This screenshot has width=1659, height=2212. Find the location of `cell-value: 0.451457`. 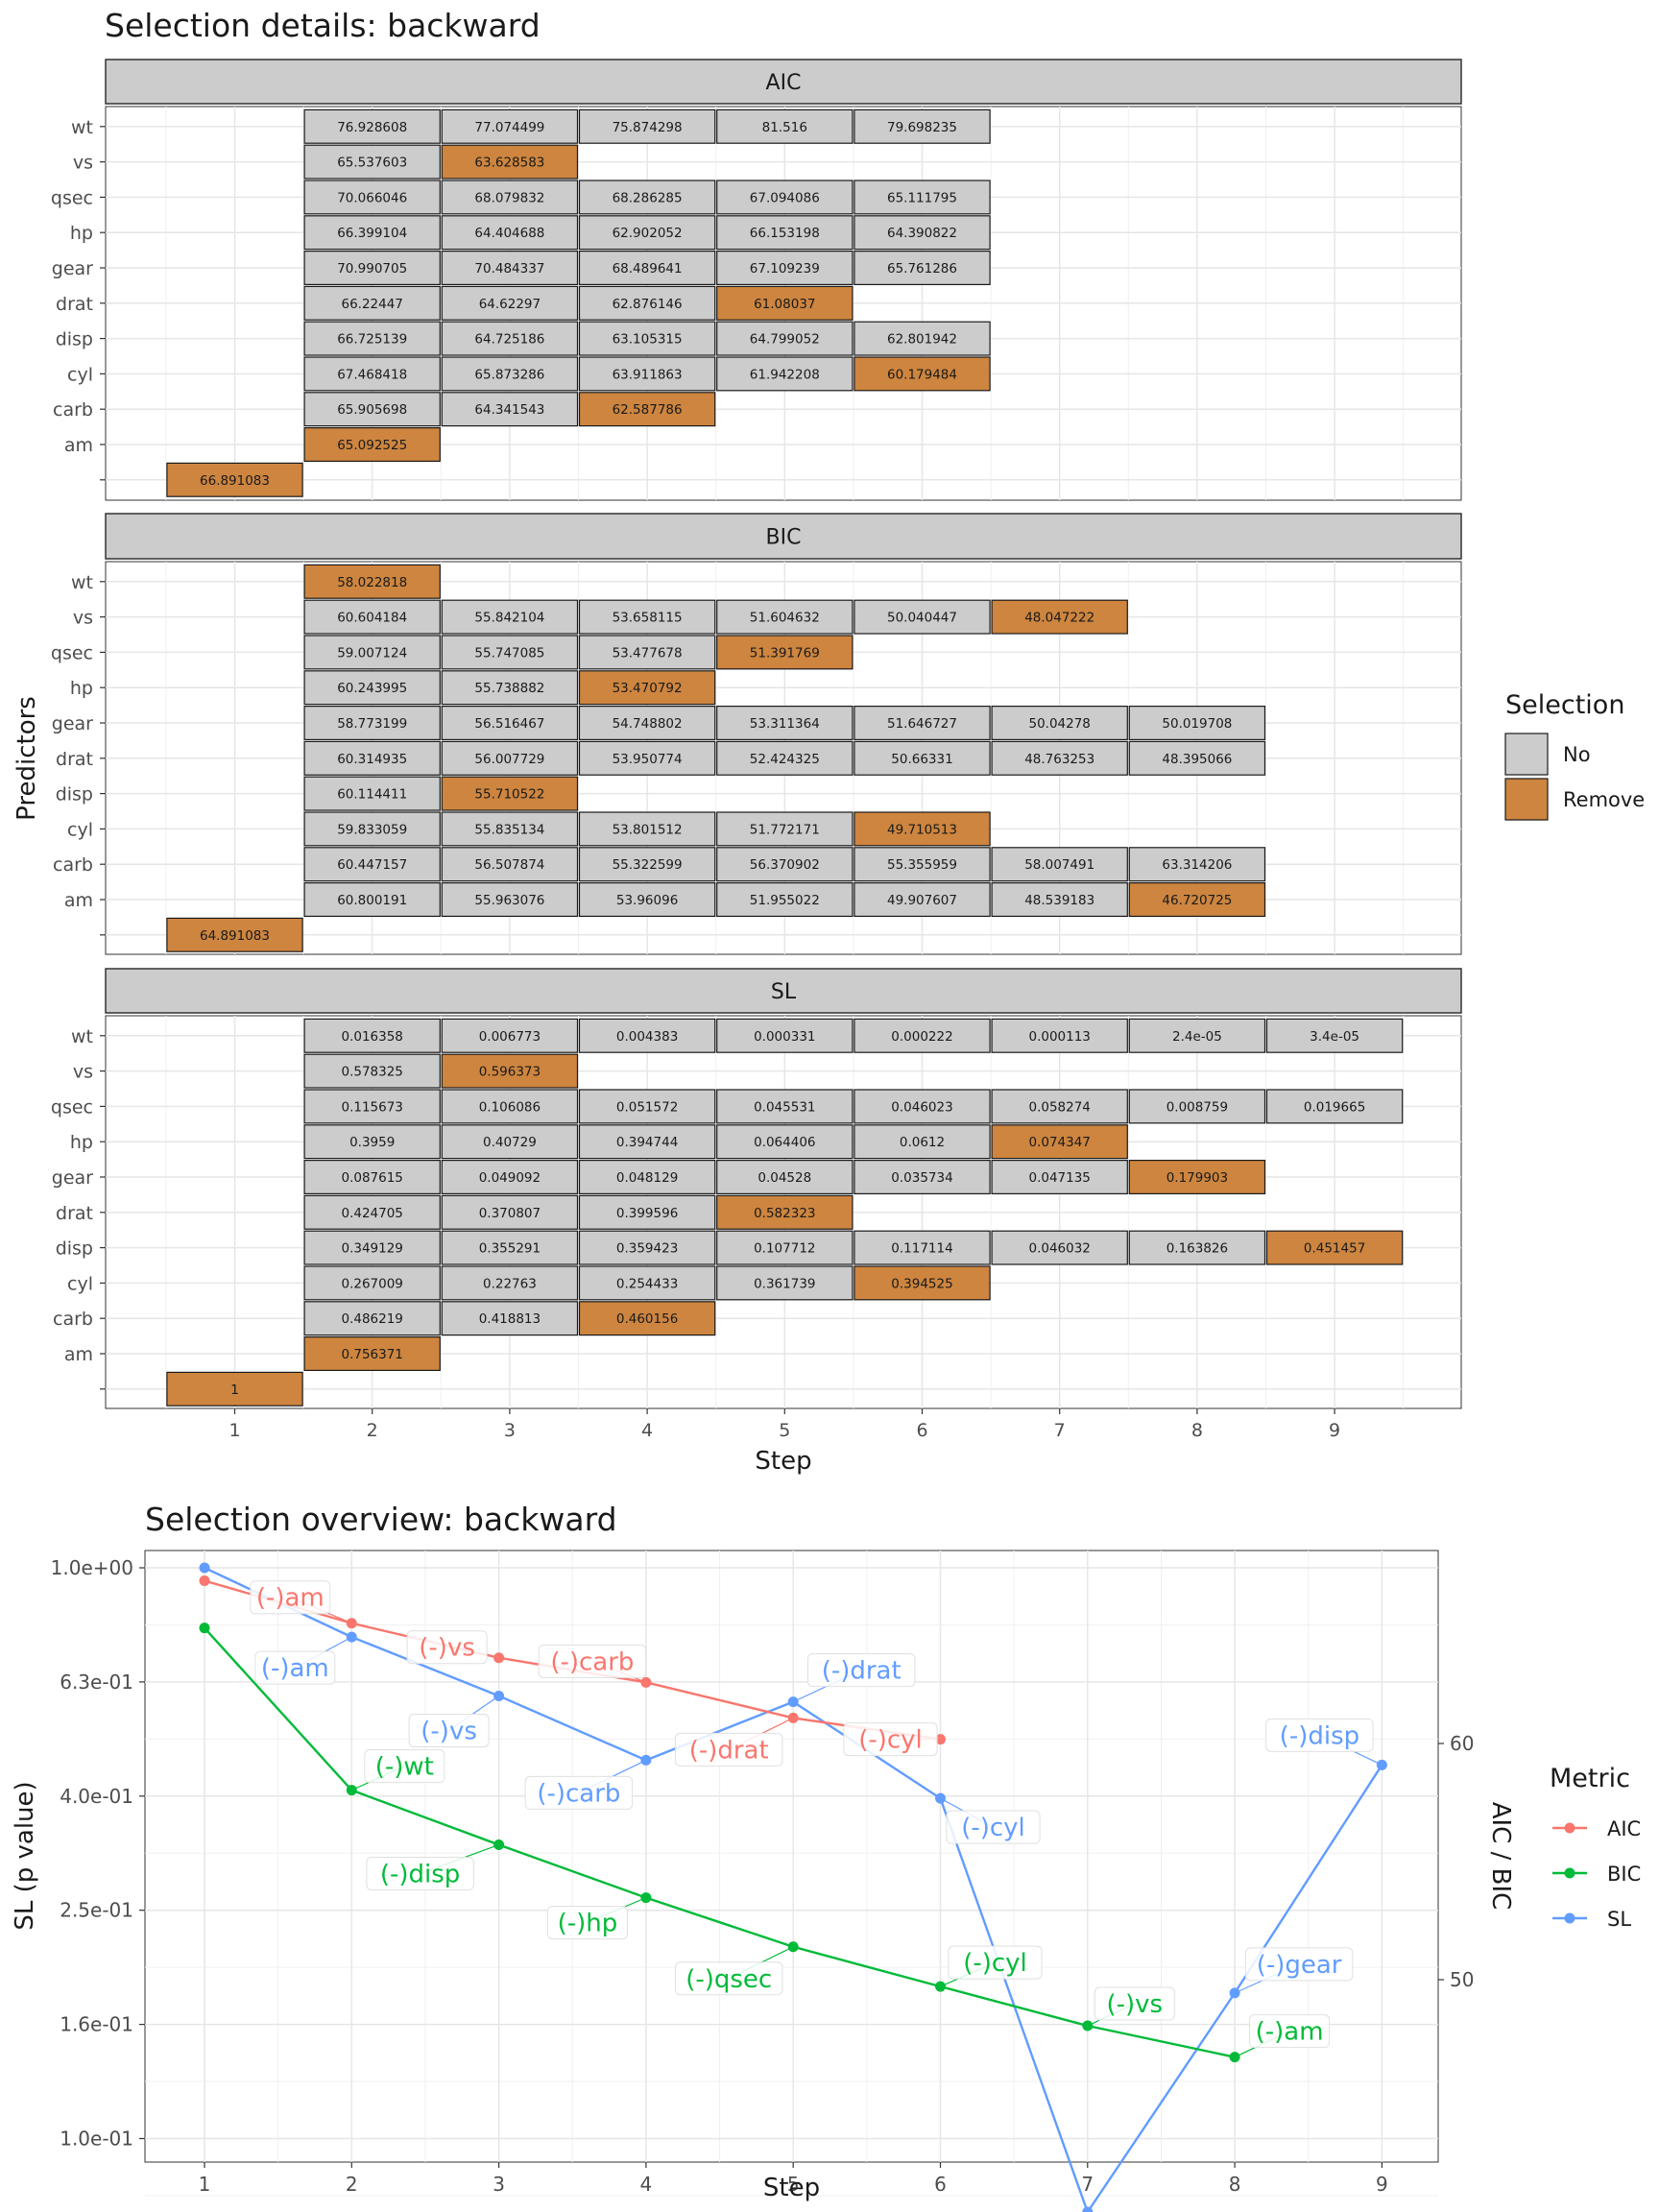

cell-value: 0.451457 is located at coordinates (1334, 1249).